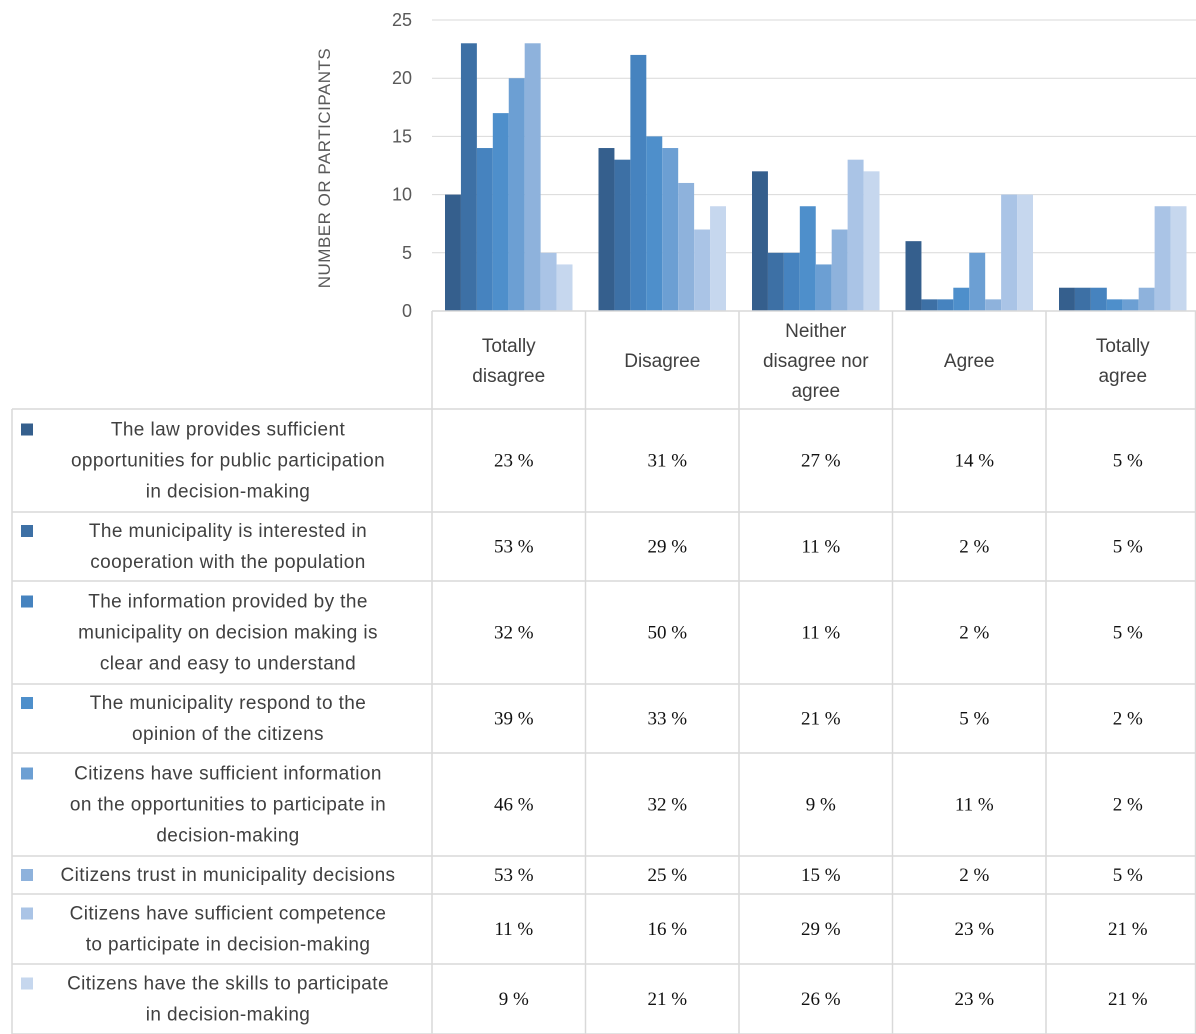  Describe the element at coordinates (228, 914) in the screenshot. I see `series-label: Citizens have sufficient competence` at that location.